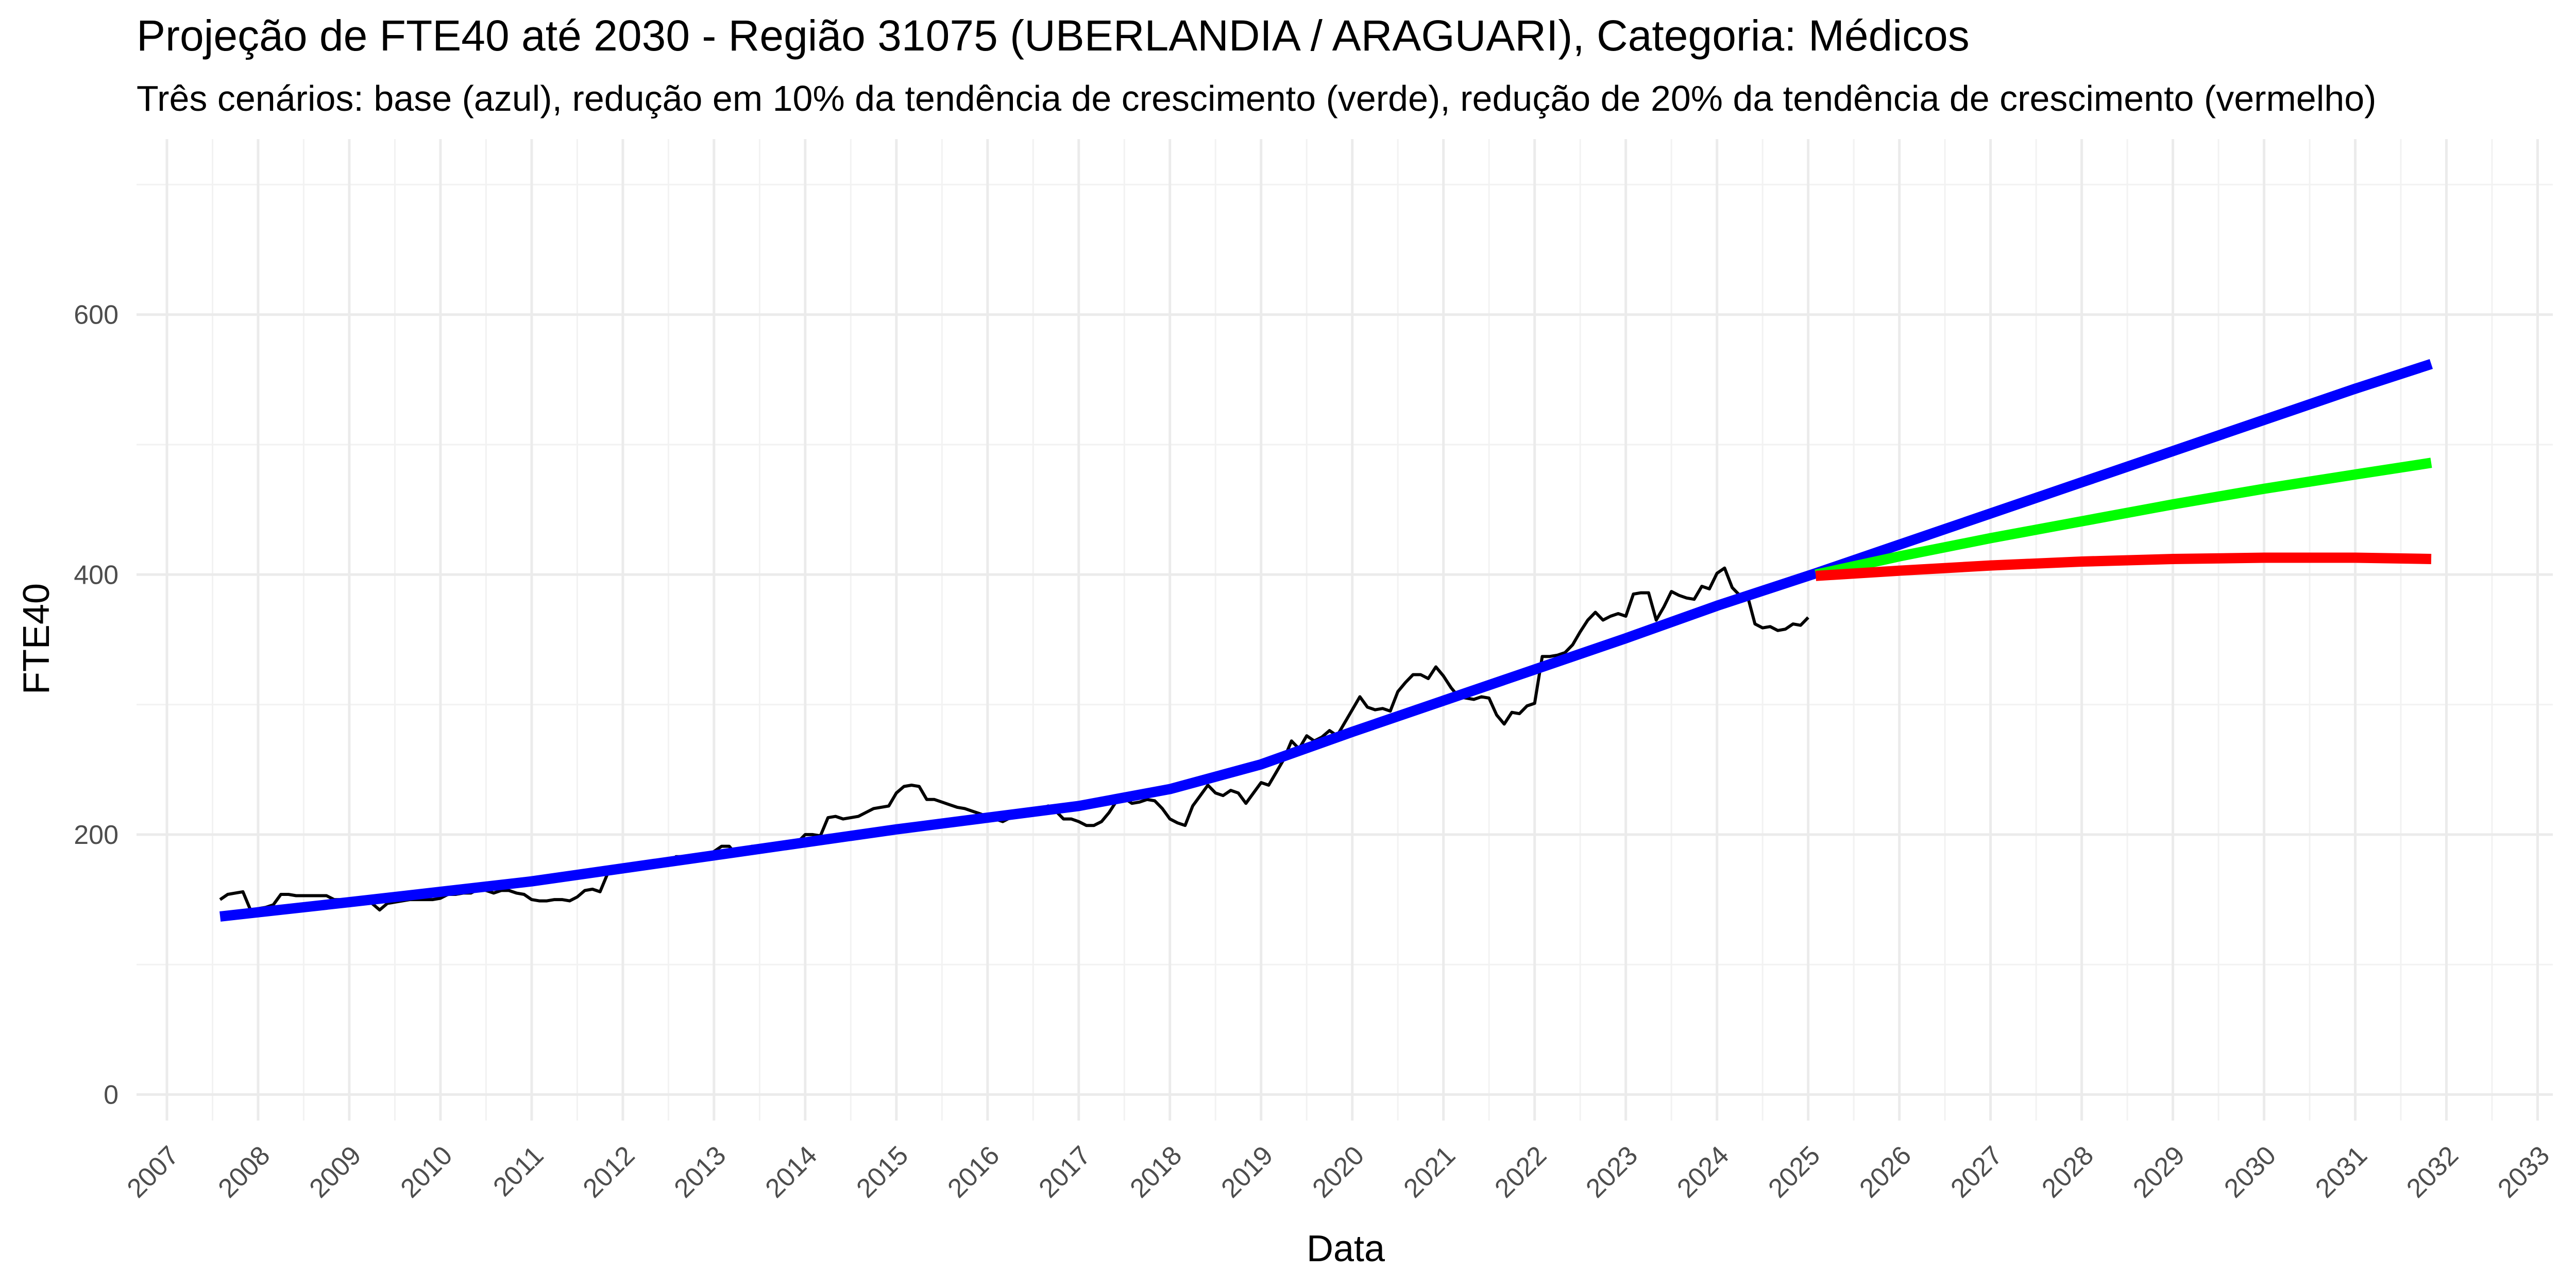  Describe the element at coordinates (1247, 1172) in the screenshot. I see `x-tick-label: 2019` at that location.